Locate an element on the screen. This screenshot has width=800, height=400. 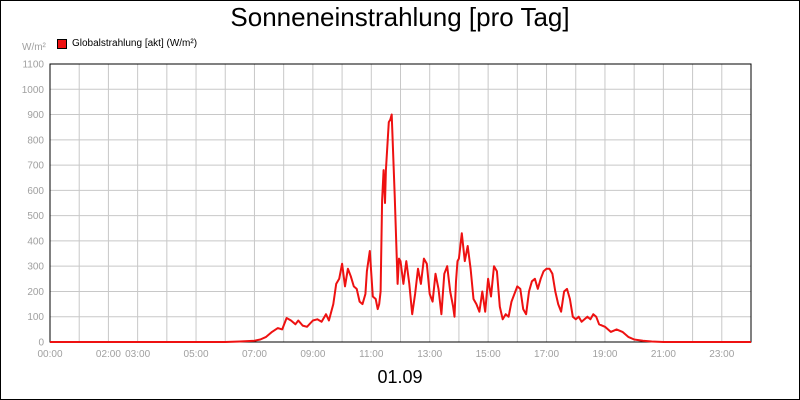
chart-title: Sonneneinstrahlung [pro Tag] is located at coordinates (400, 17).